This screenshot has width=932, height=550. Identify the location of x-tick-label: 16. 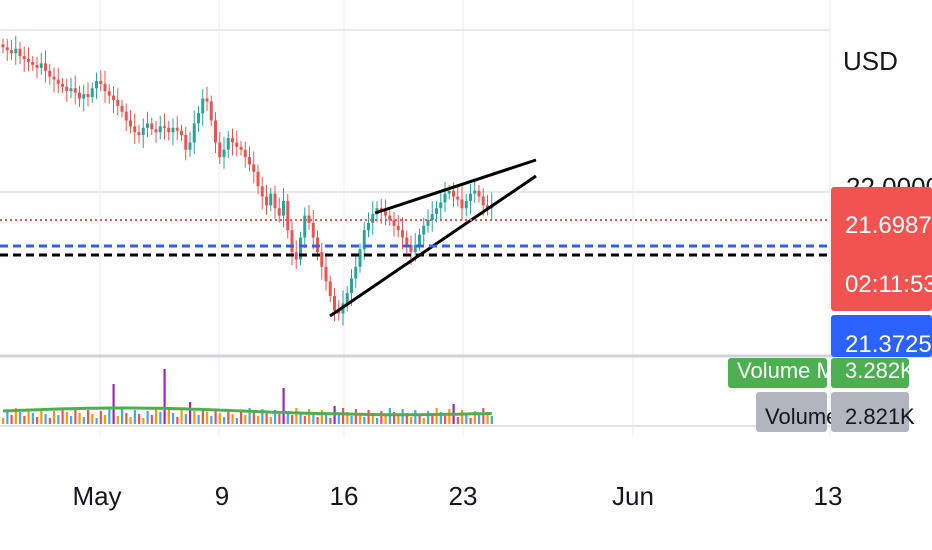
(344, 496).